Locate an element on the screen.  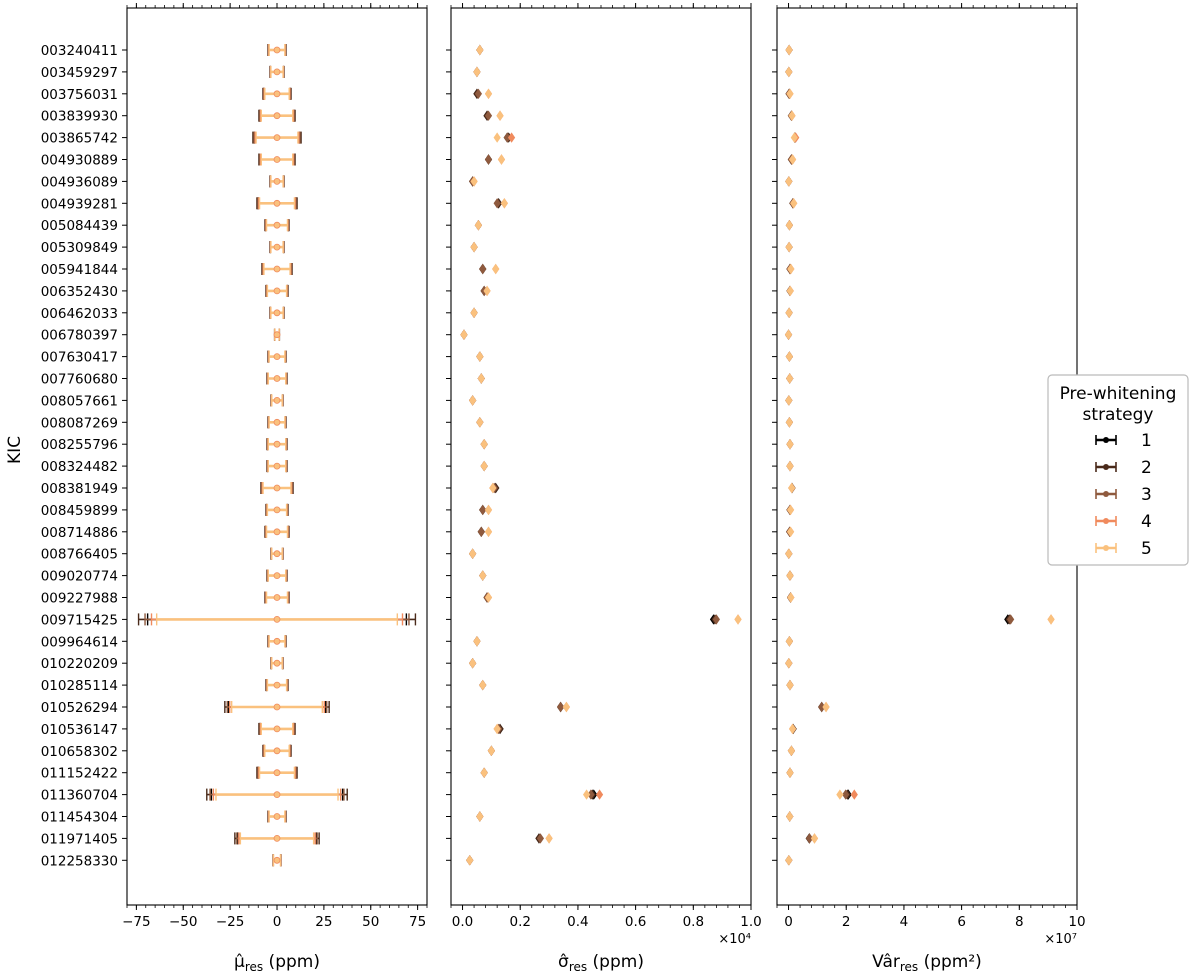
y-tick-label: 011152422 is located at coordinates (79, 774).